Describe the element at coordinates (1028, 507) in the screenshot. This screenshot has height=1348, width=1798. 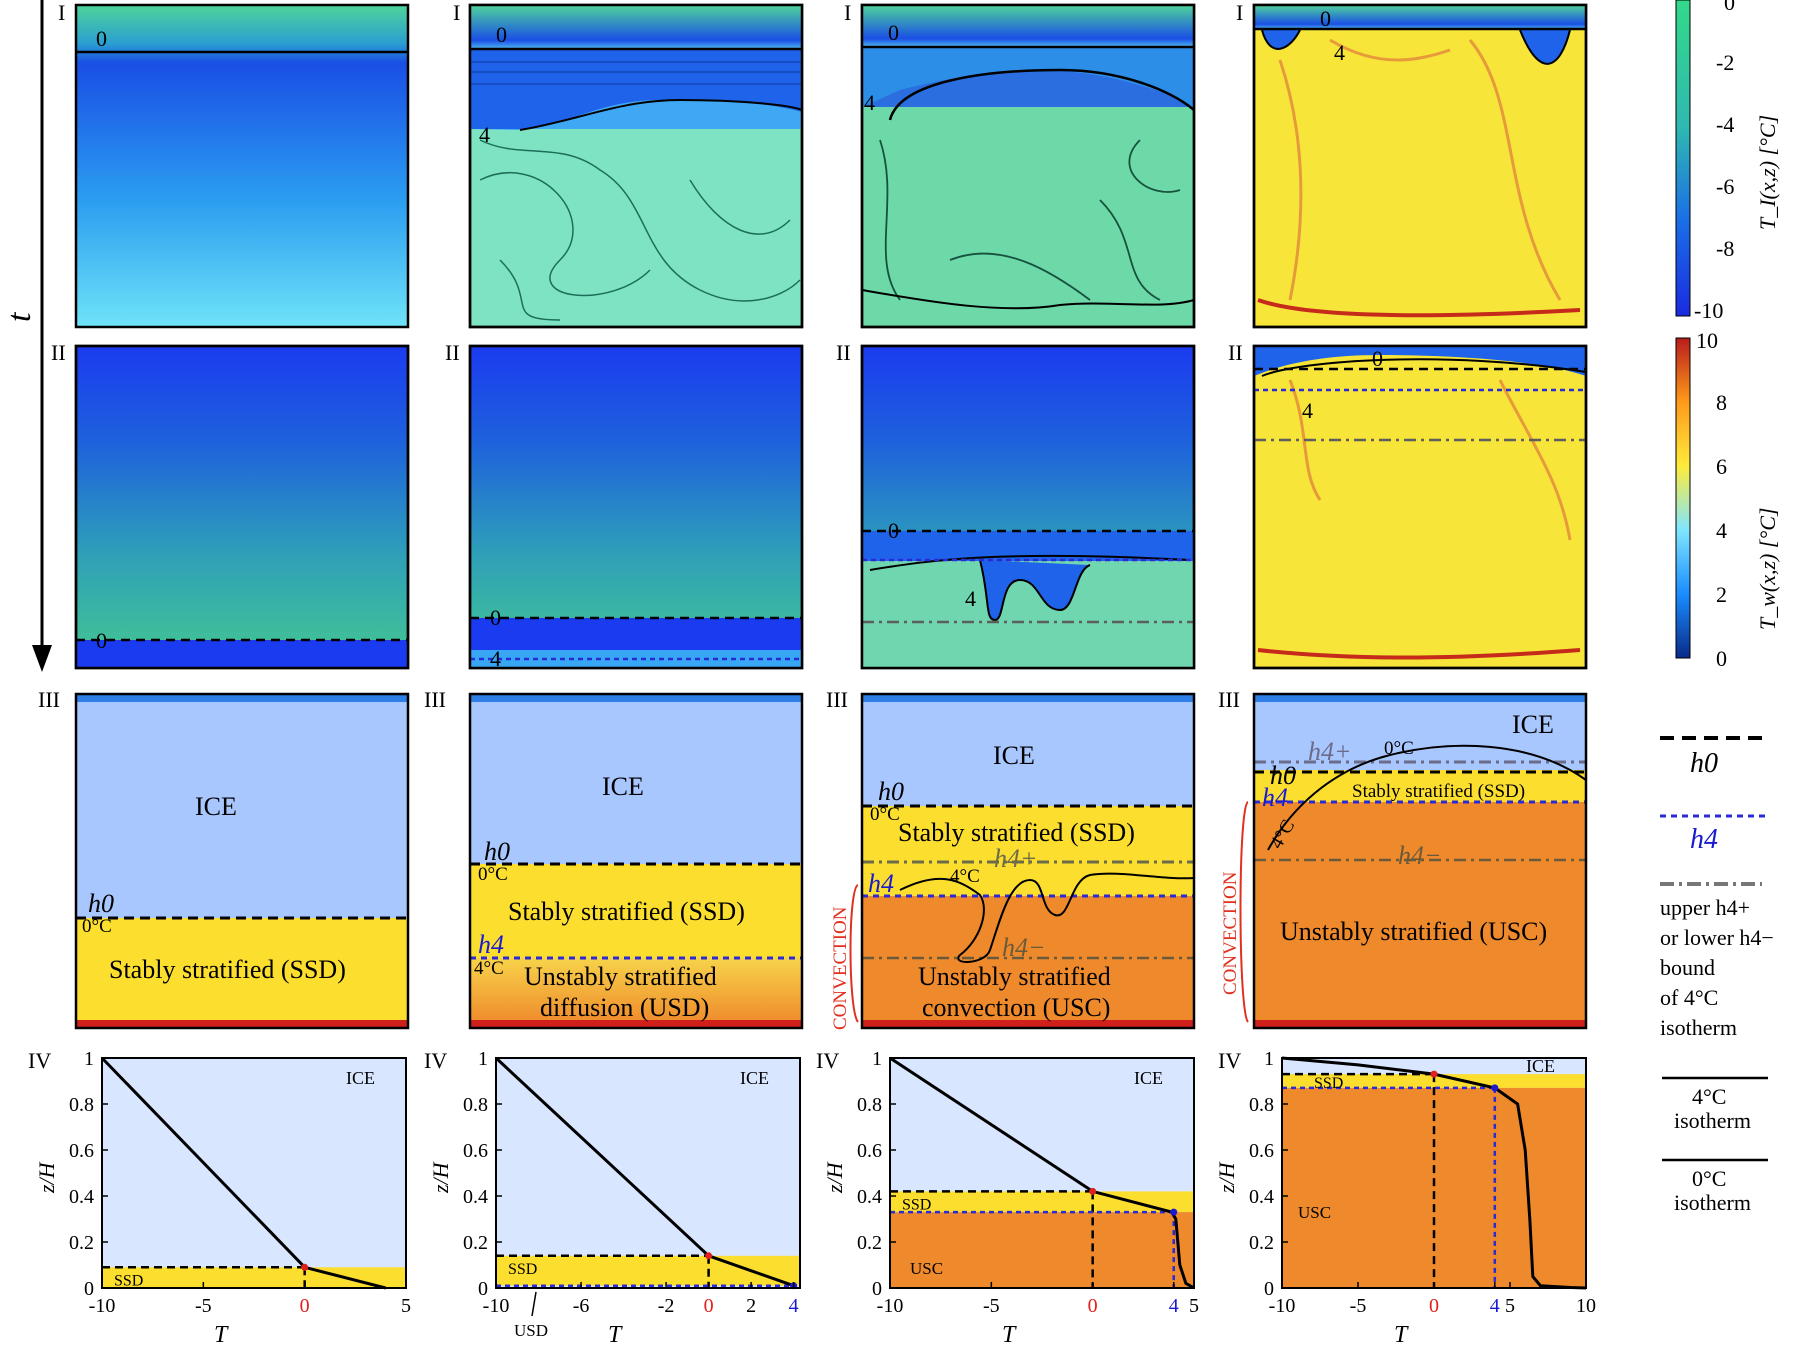
I see `snapshot-r2-c3: 0 4` at that location.